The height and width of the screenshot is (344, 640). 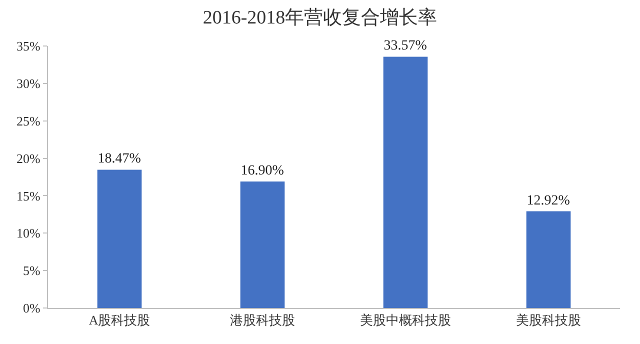 What do you see at coordinates (320, 17) in the screenshot?
I see `chart-title: 2016-2018年营收复合增长率` at bounding box center [320, 17].